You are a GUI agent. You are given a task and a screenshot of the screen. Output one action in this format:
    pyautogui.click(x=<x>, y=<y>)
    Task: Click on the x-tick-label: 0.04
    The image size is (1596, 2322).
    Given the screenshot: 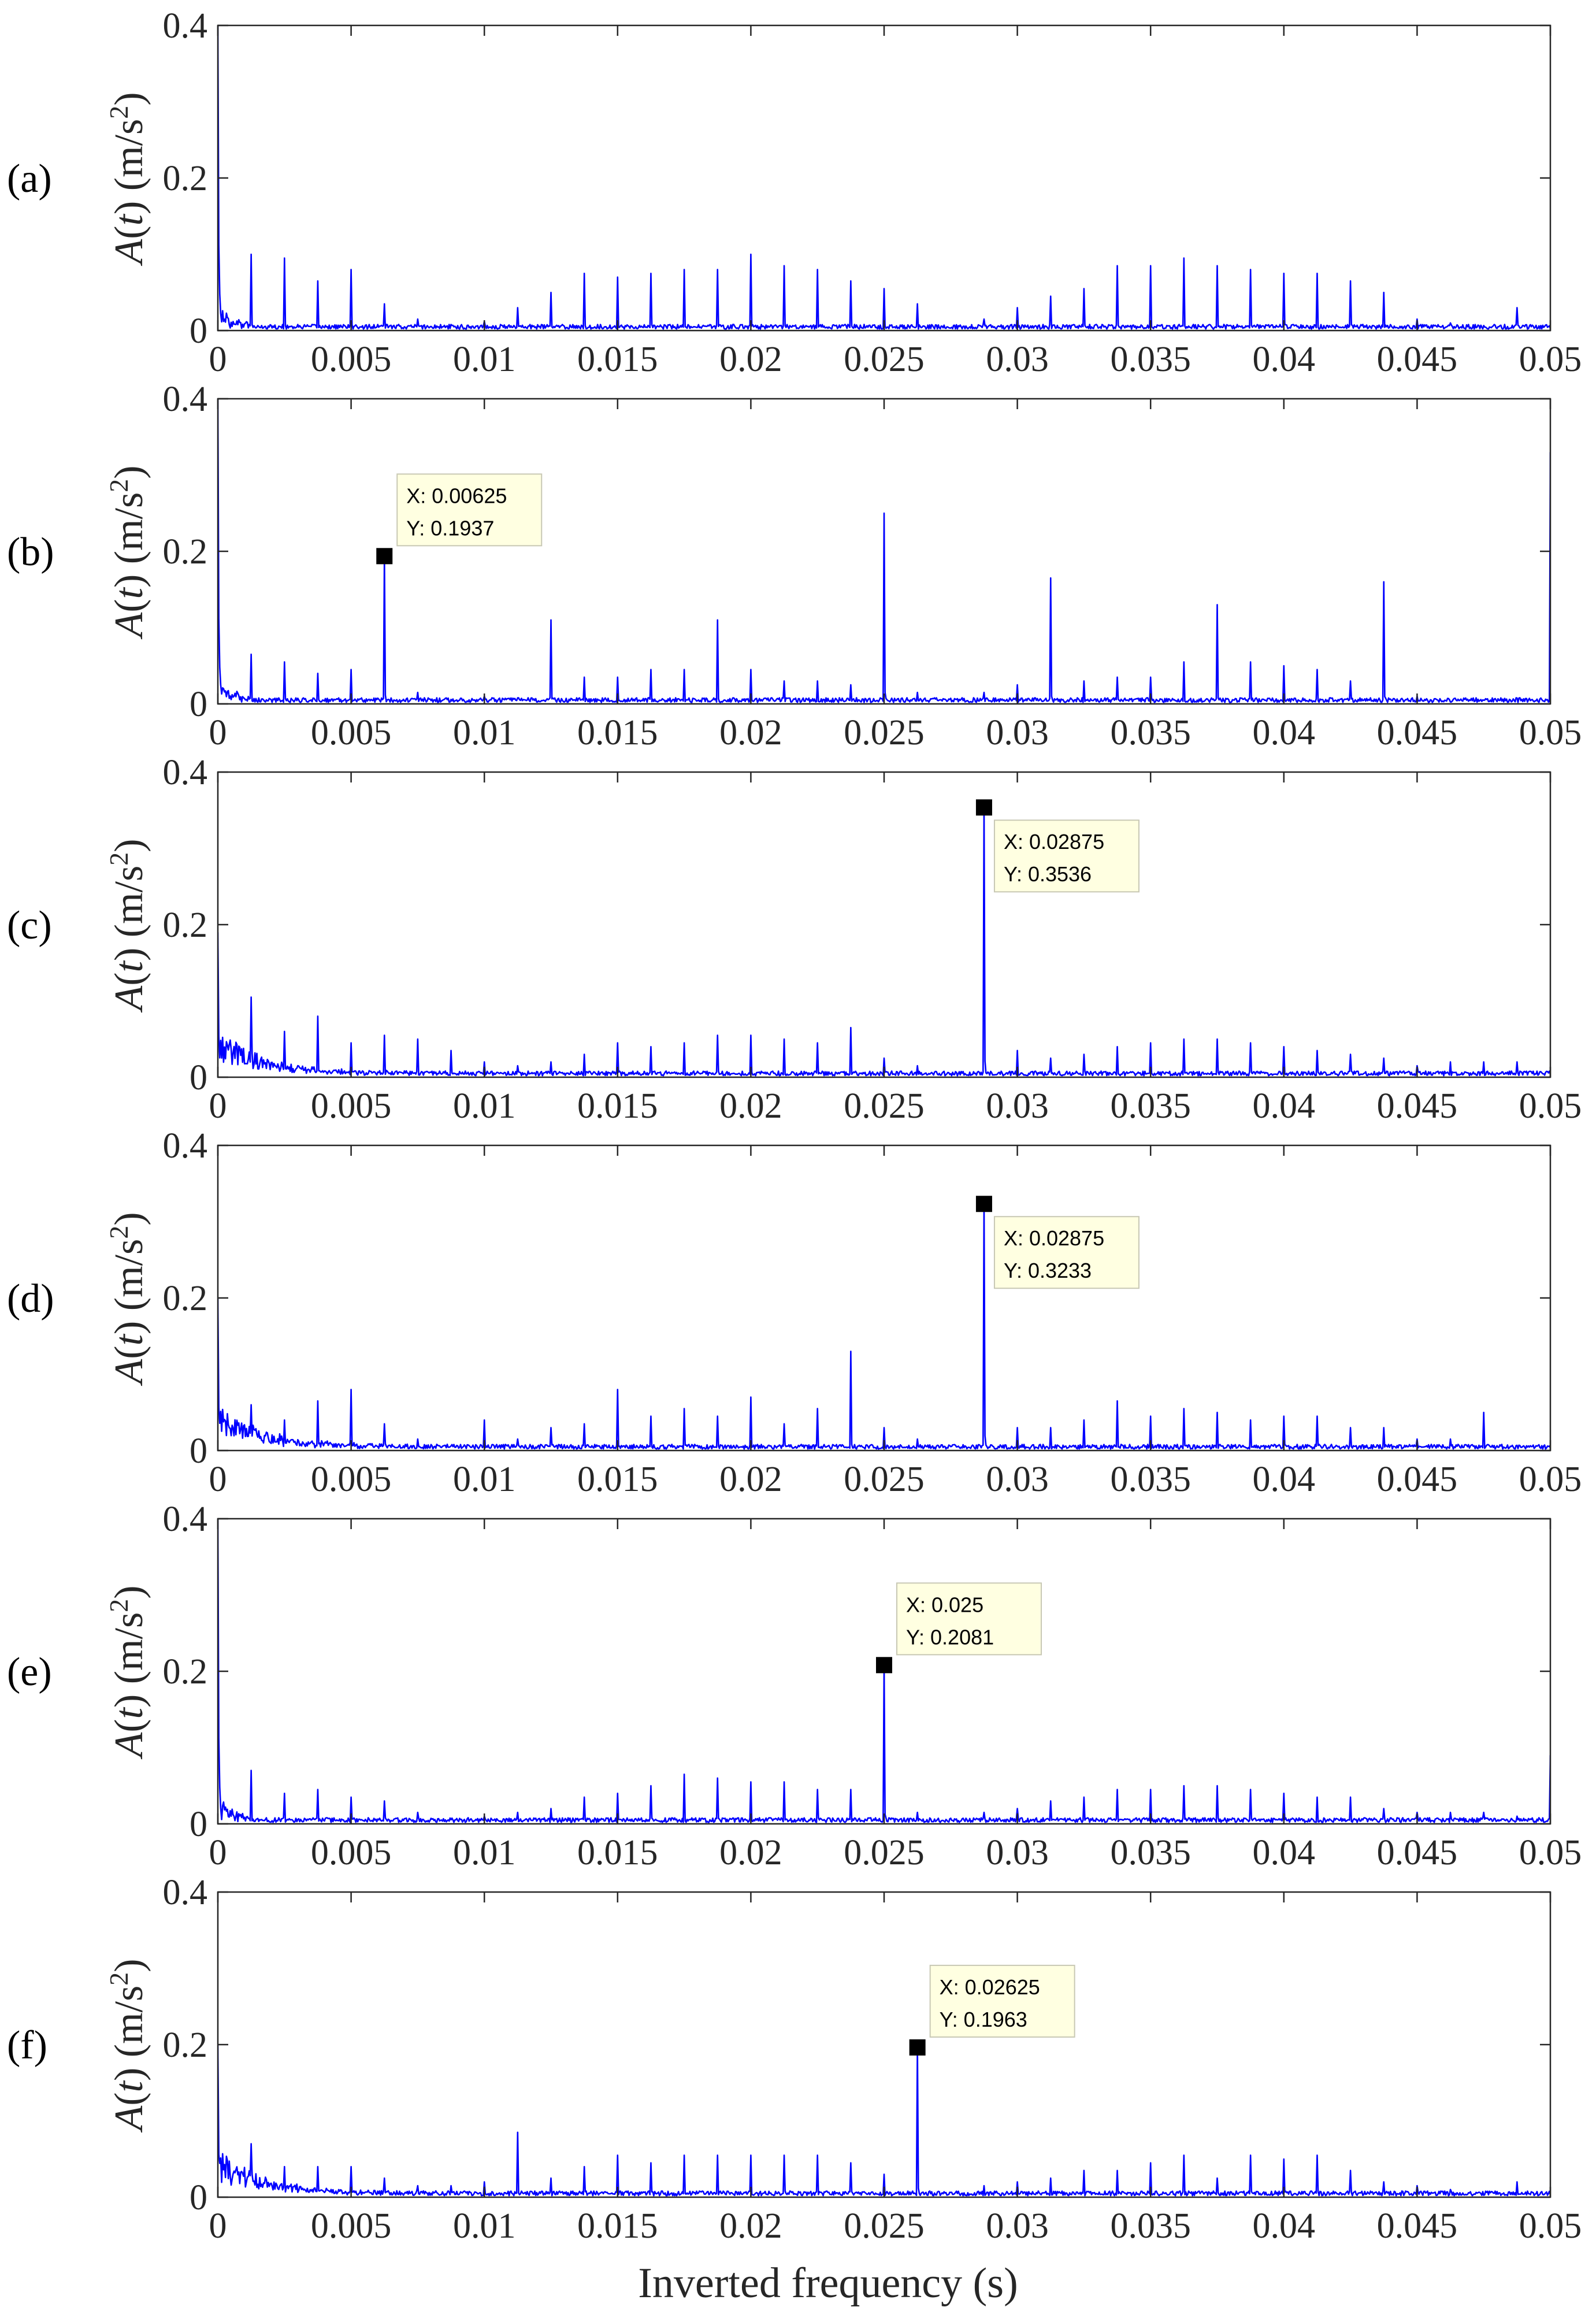 What is the action you would take?
    pyautogui.click(x=1284, y=2226)
    